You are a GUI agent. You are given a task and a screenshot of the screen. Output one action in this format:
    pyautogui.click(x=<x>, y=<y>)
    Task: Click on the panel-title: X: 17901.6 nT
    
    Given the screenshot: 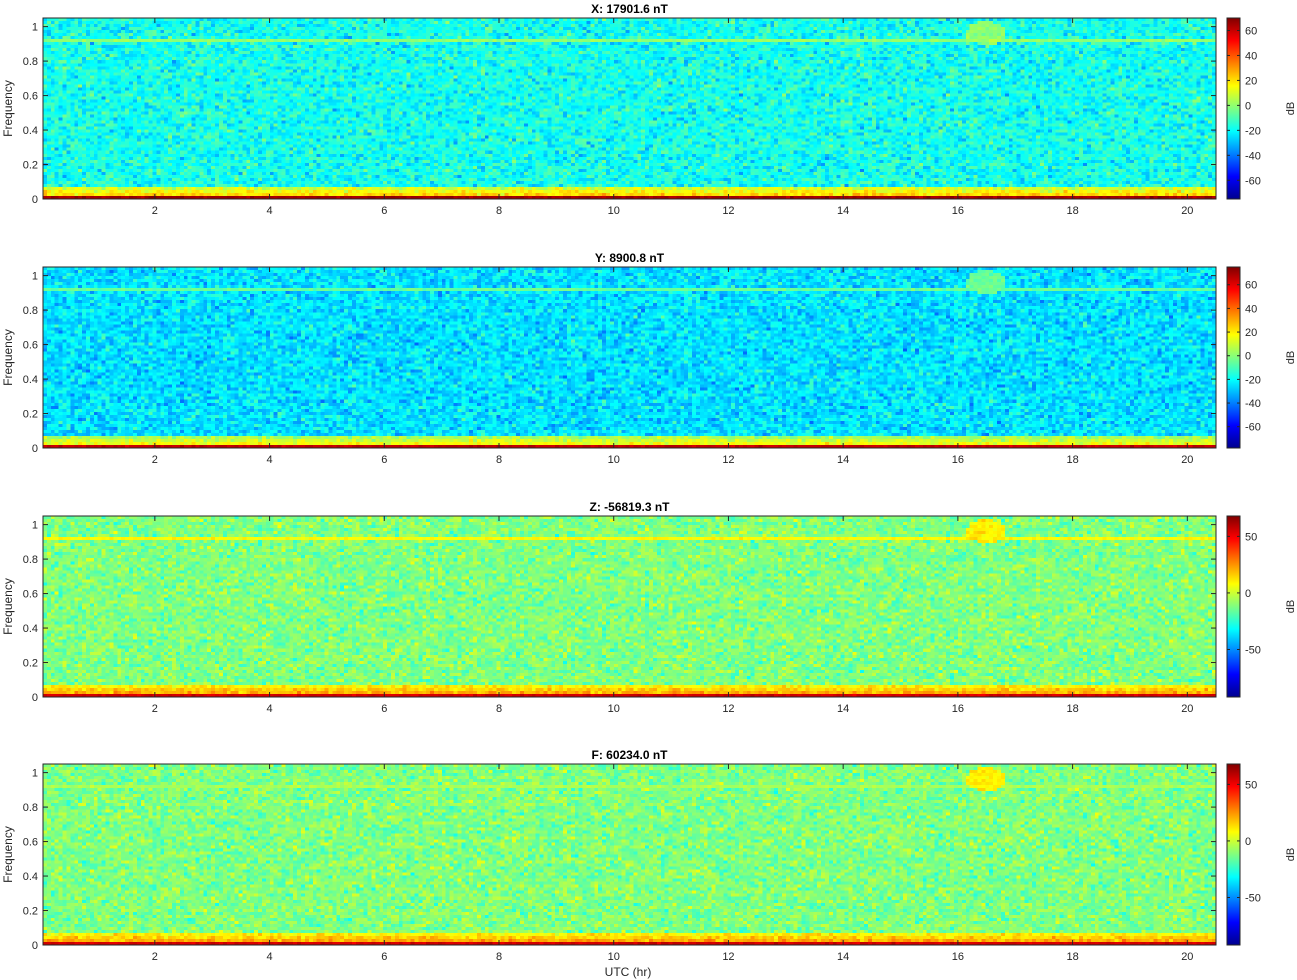 What is the action you would take?
    pyautogui.click(x=629, y=9)
    